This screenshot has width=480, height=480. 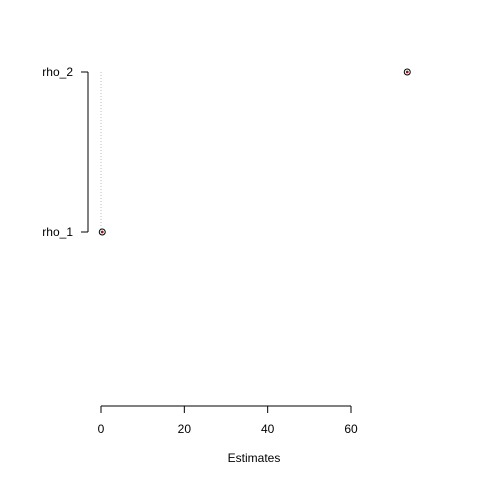 What do you see at coordinates (254, 458) in the screenshot?
I see `x-axis-title: Estimates` at bounding box center [254, 458].